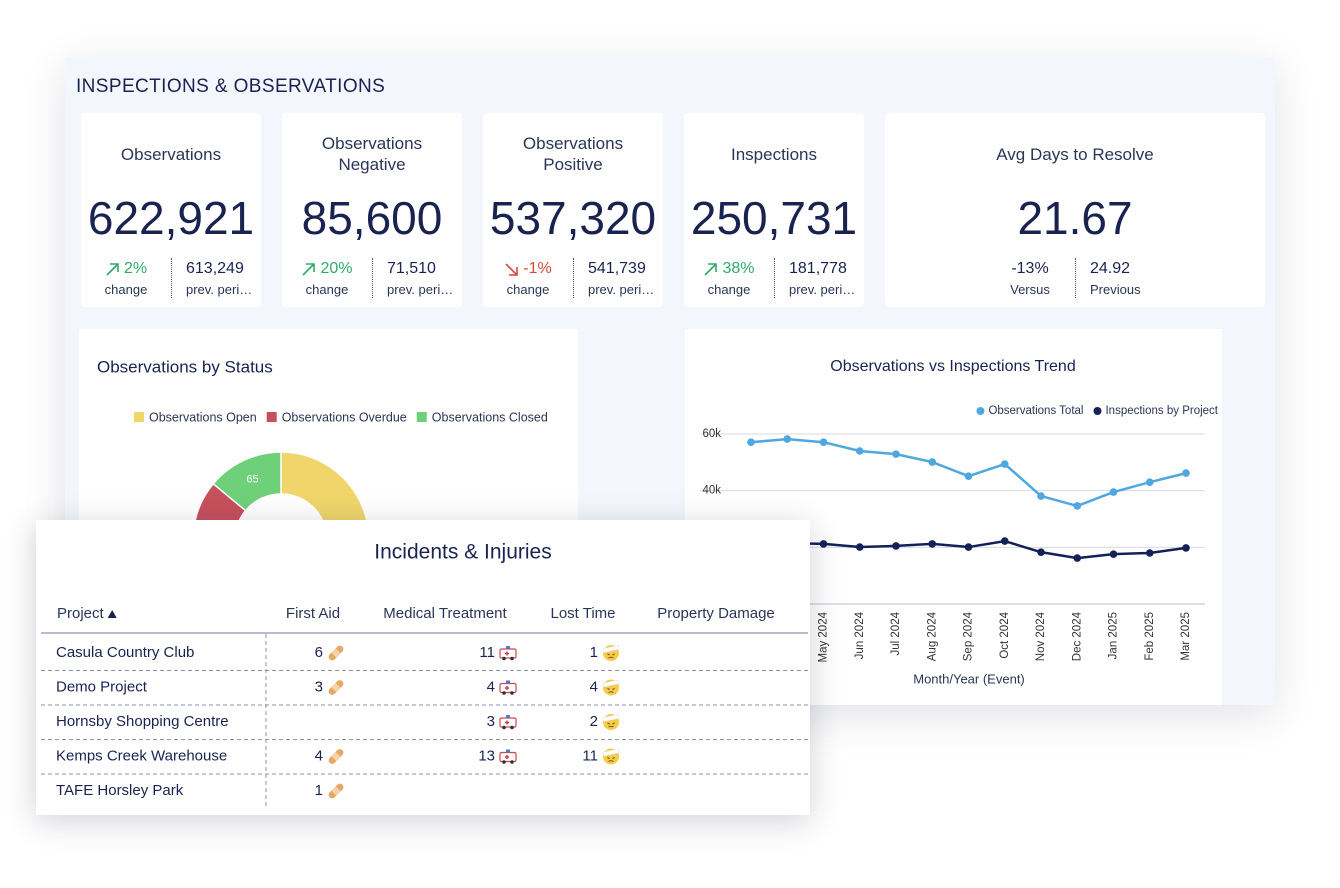 This screenshot has width=1340, height=888. What do you see at coordinates (1186, 636) in the screenshot?
I see `x-tick-label: Mar 2025` at bounding box center [1186, 636].